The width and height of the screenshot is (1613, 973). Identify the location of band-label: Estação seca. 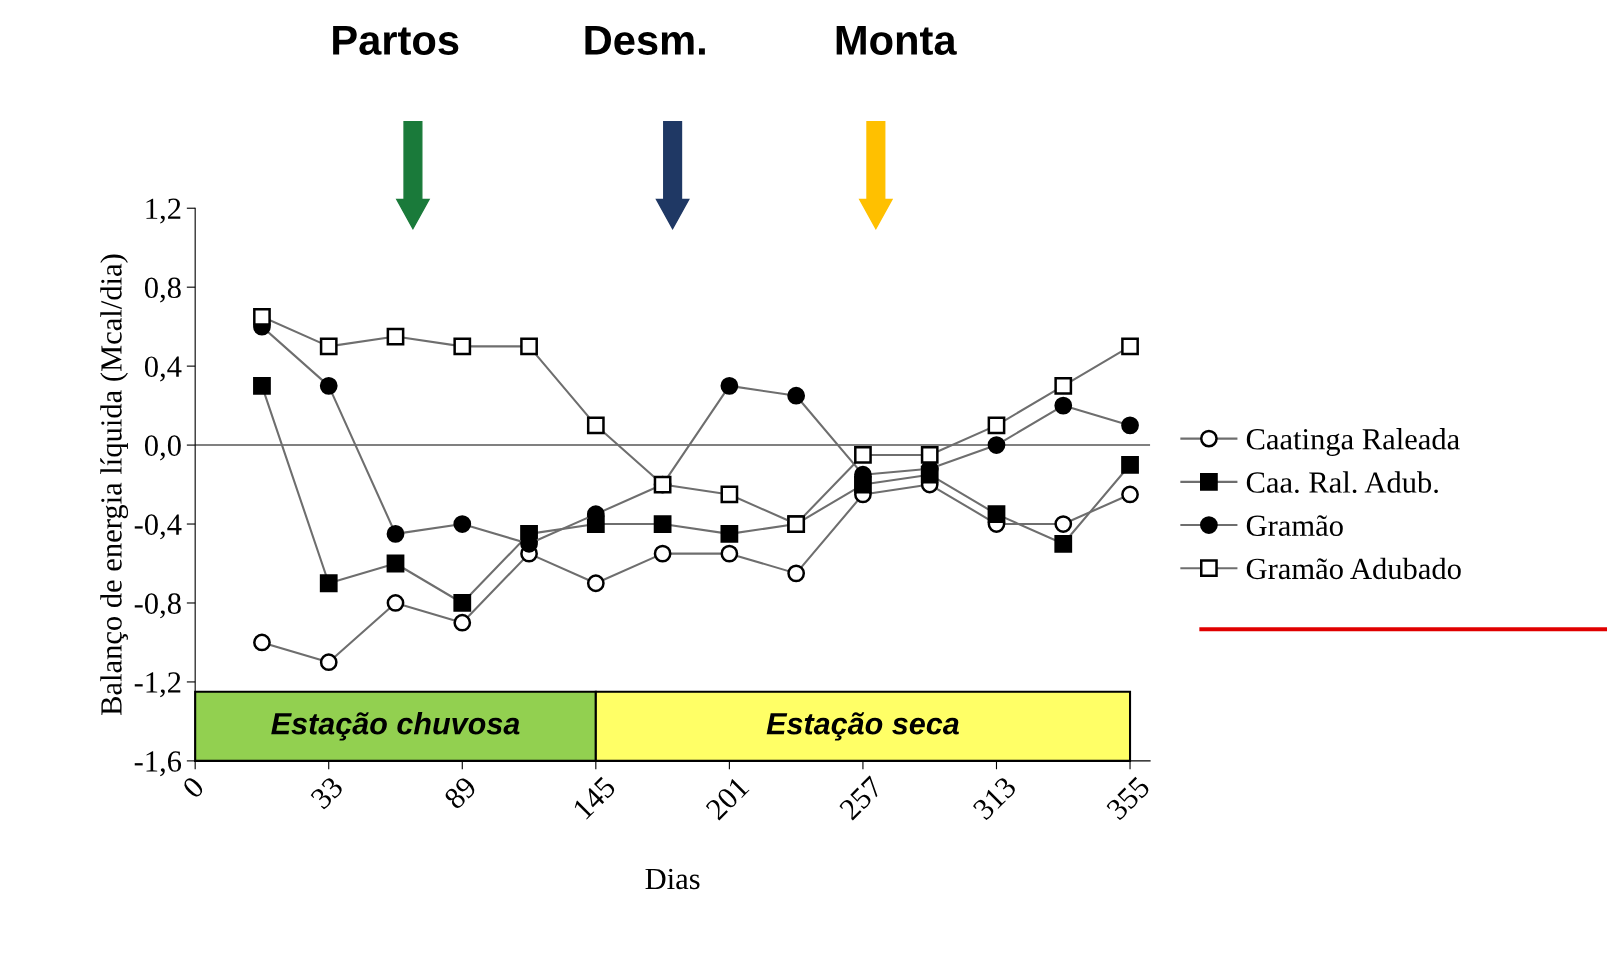
(862, 726).